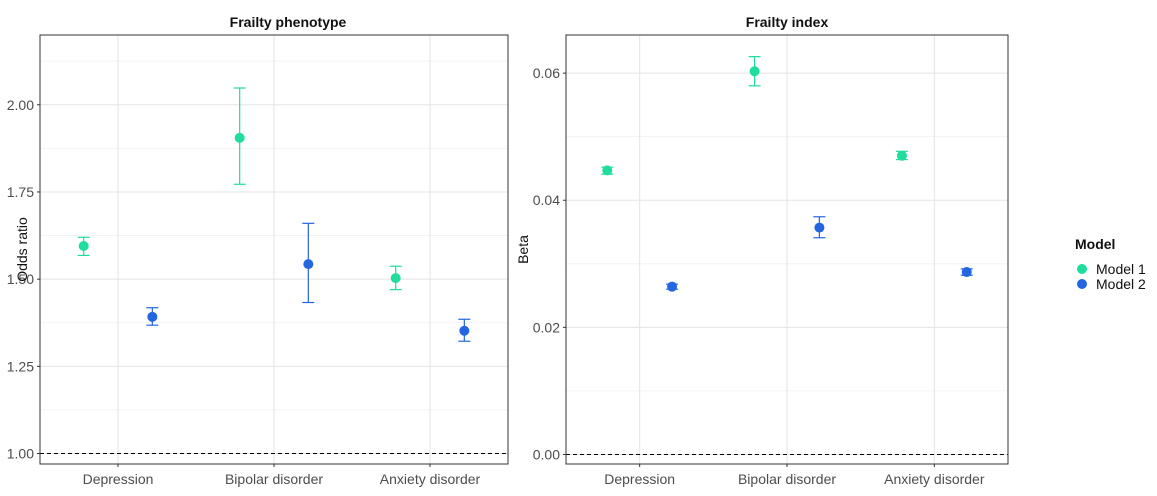 This screenshot has width=1157, height=496. Describe the element at coordinates (1121, 269) in the screenshot. I see `legend-label: Model 1` at that location.